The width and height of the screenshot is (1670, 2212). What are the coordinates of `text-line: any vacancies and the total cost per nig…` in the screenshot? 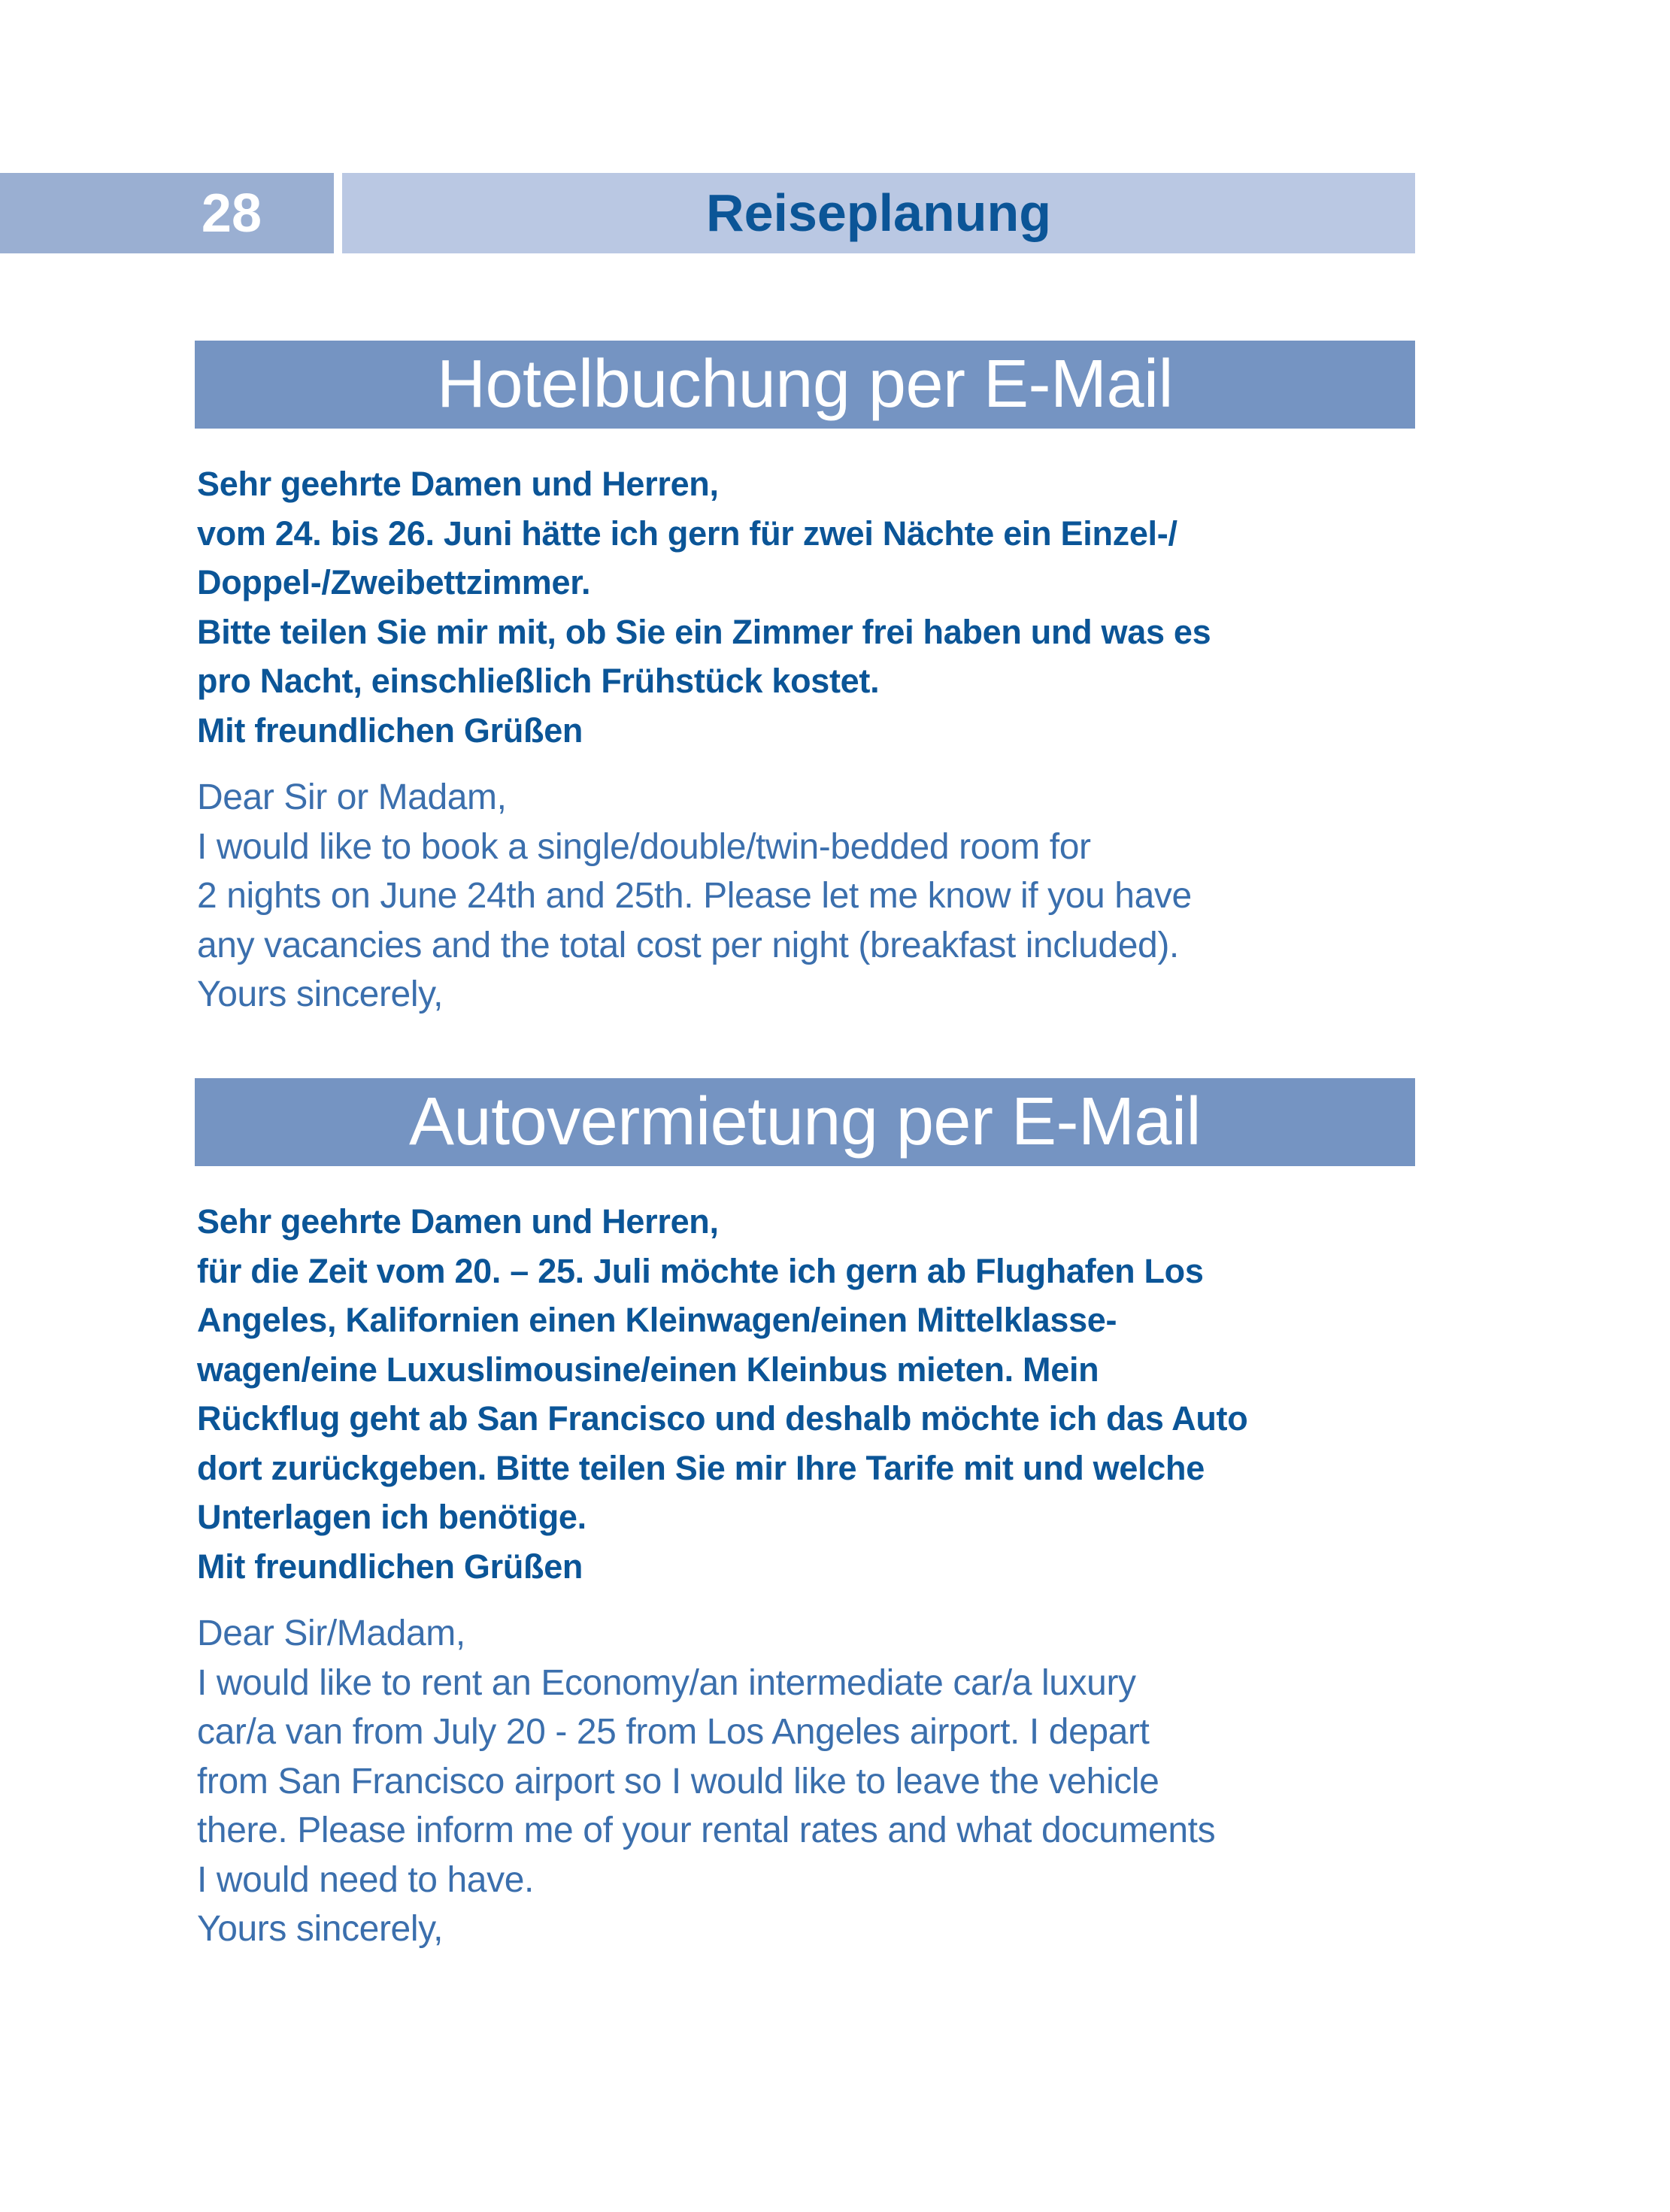 It's located at (688, 945).